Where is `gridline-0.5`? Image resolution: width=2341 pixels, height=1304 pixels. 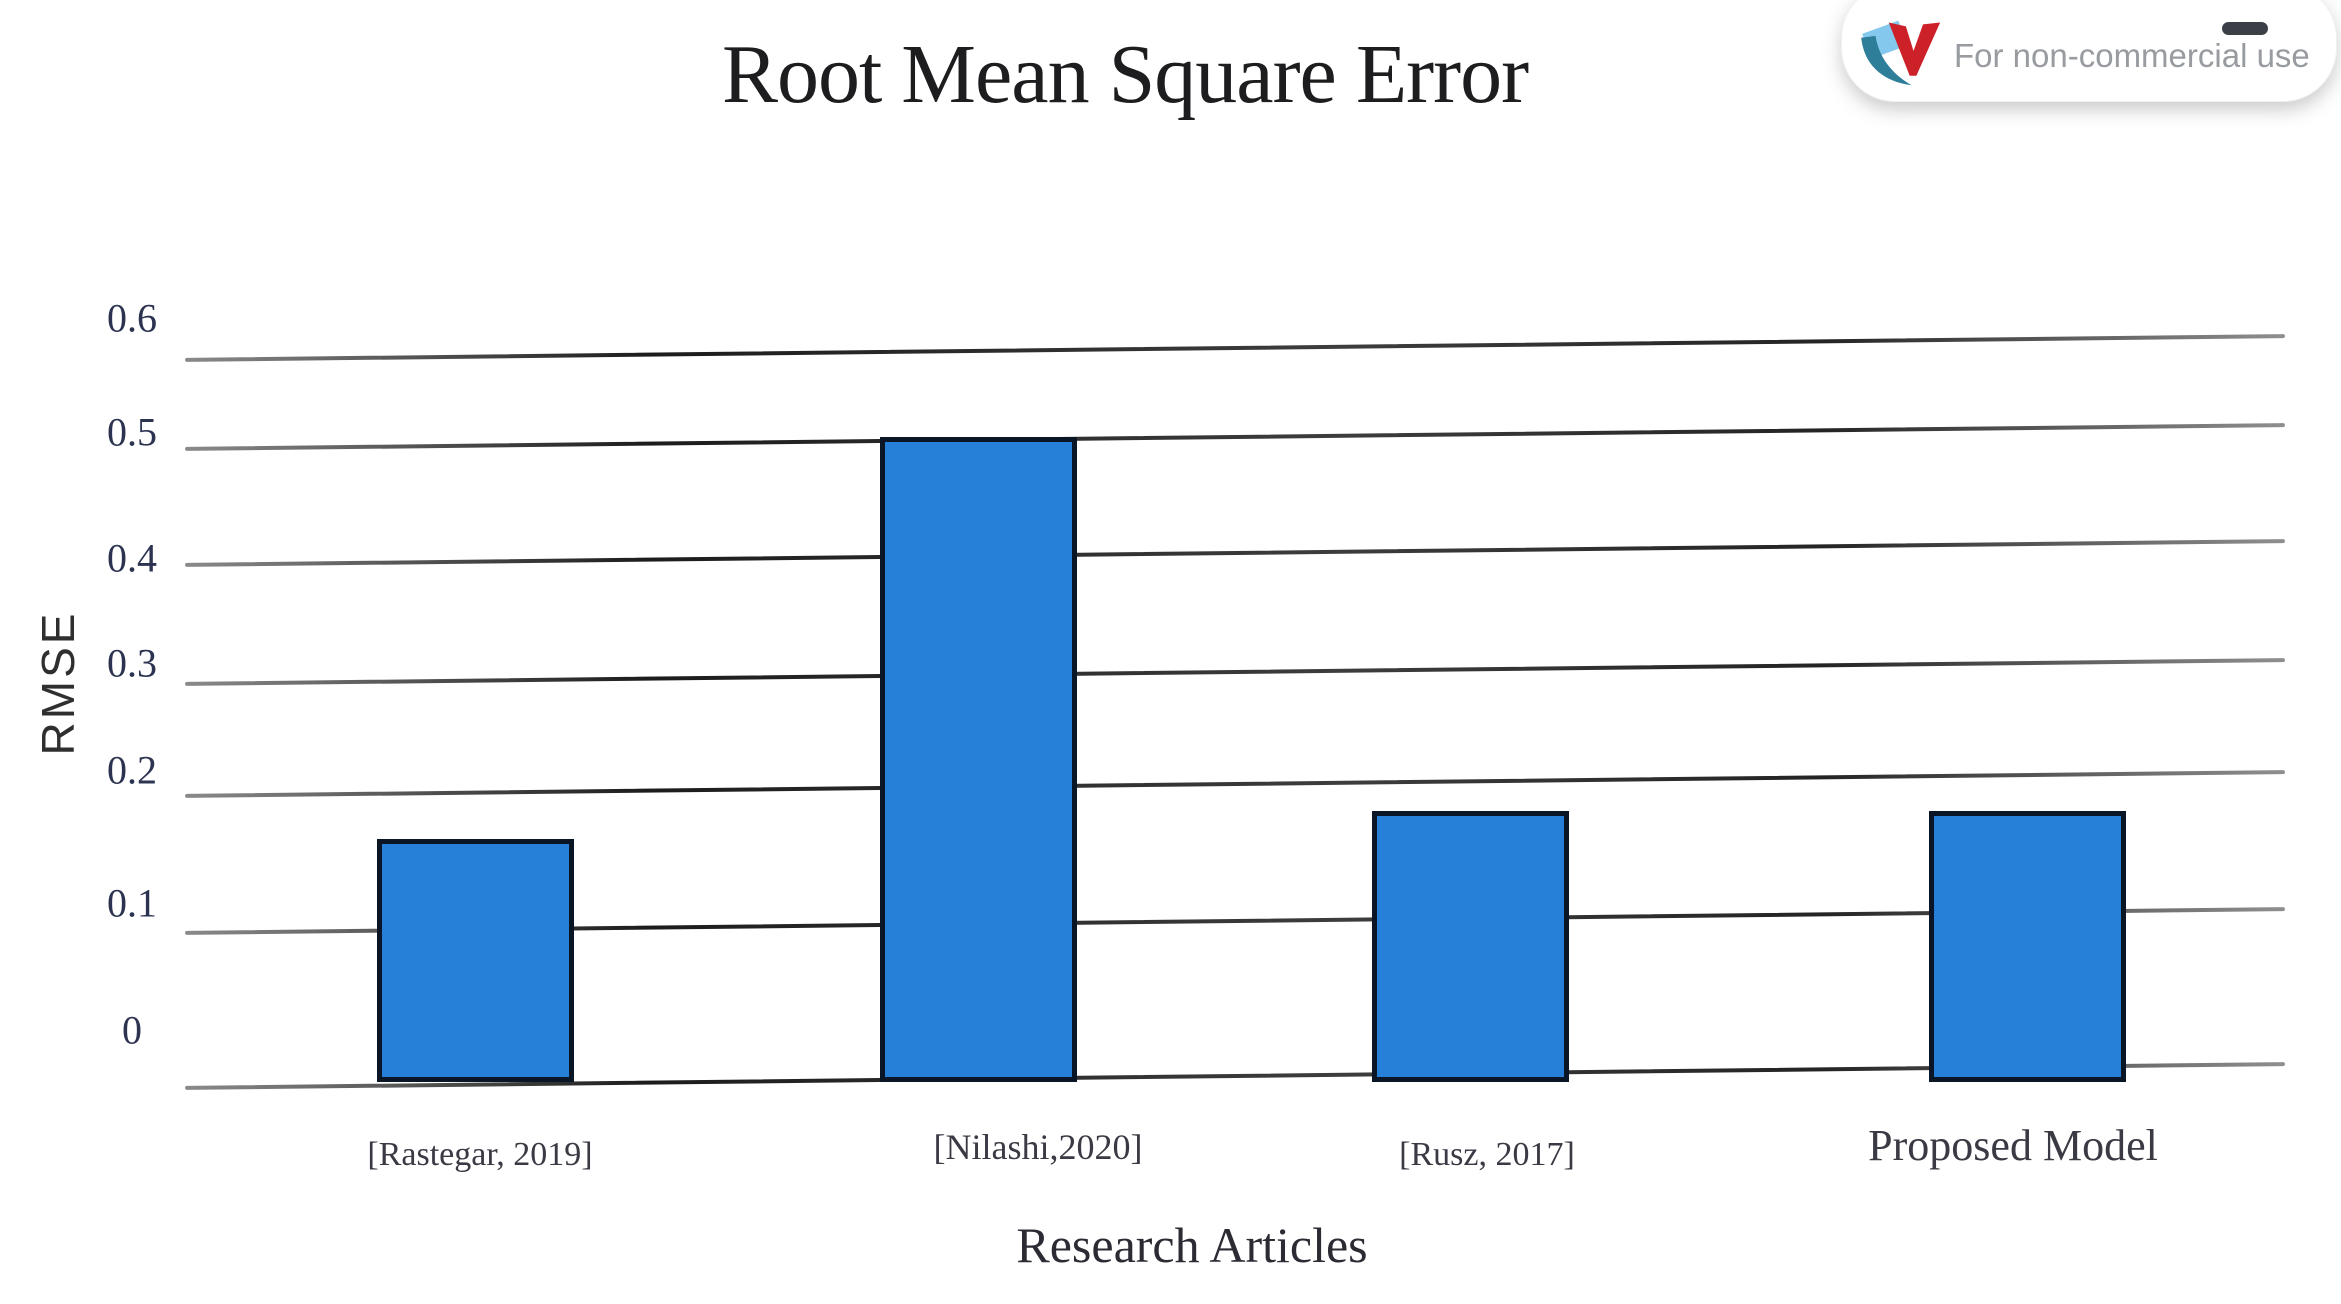 gridline-0.5 is located at coordinates (1235, 437).